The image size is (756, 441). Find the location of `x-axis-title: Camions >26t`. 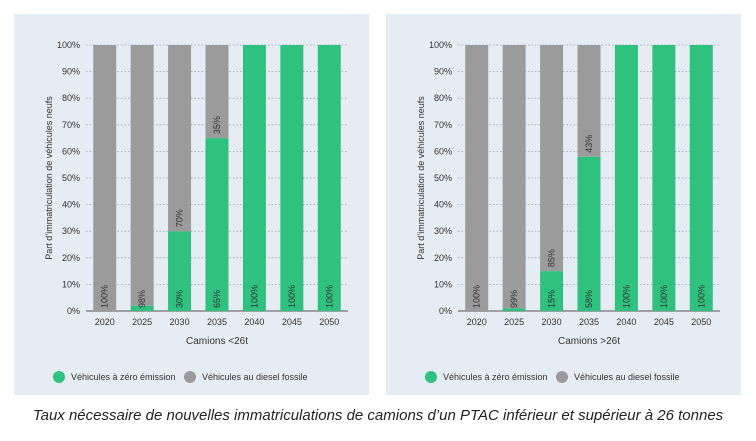

x-axis-title: Camions >26t is located at coordinates (589, 341).